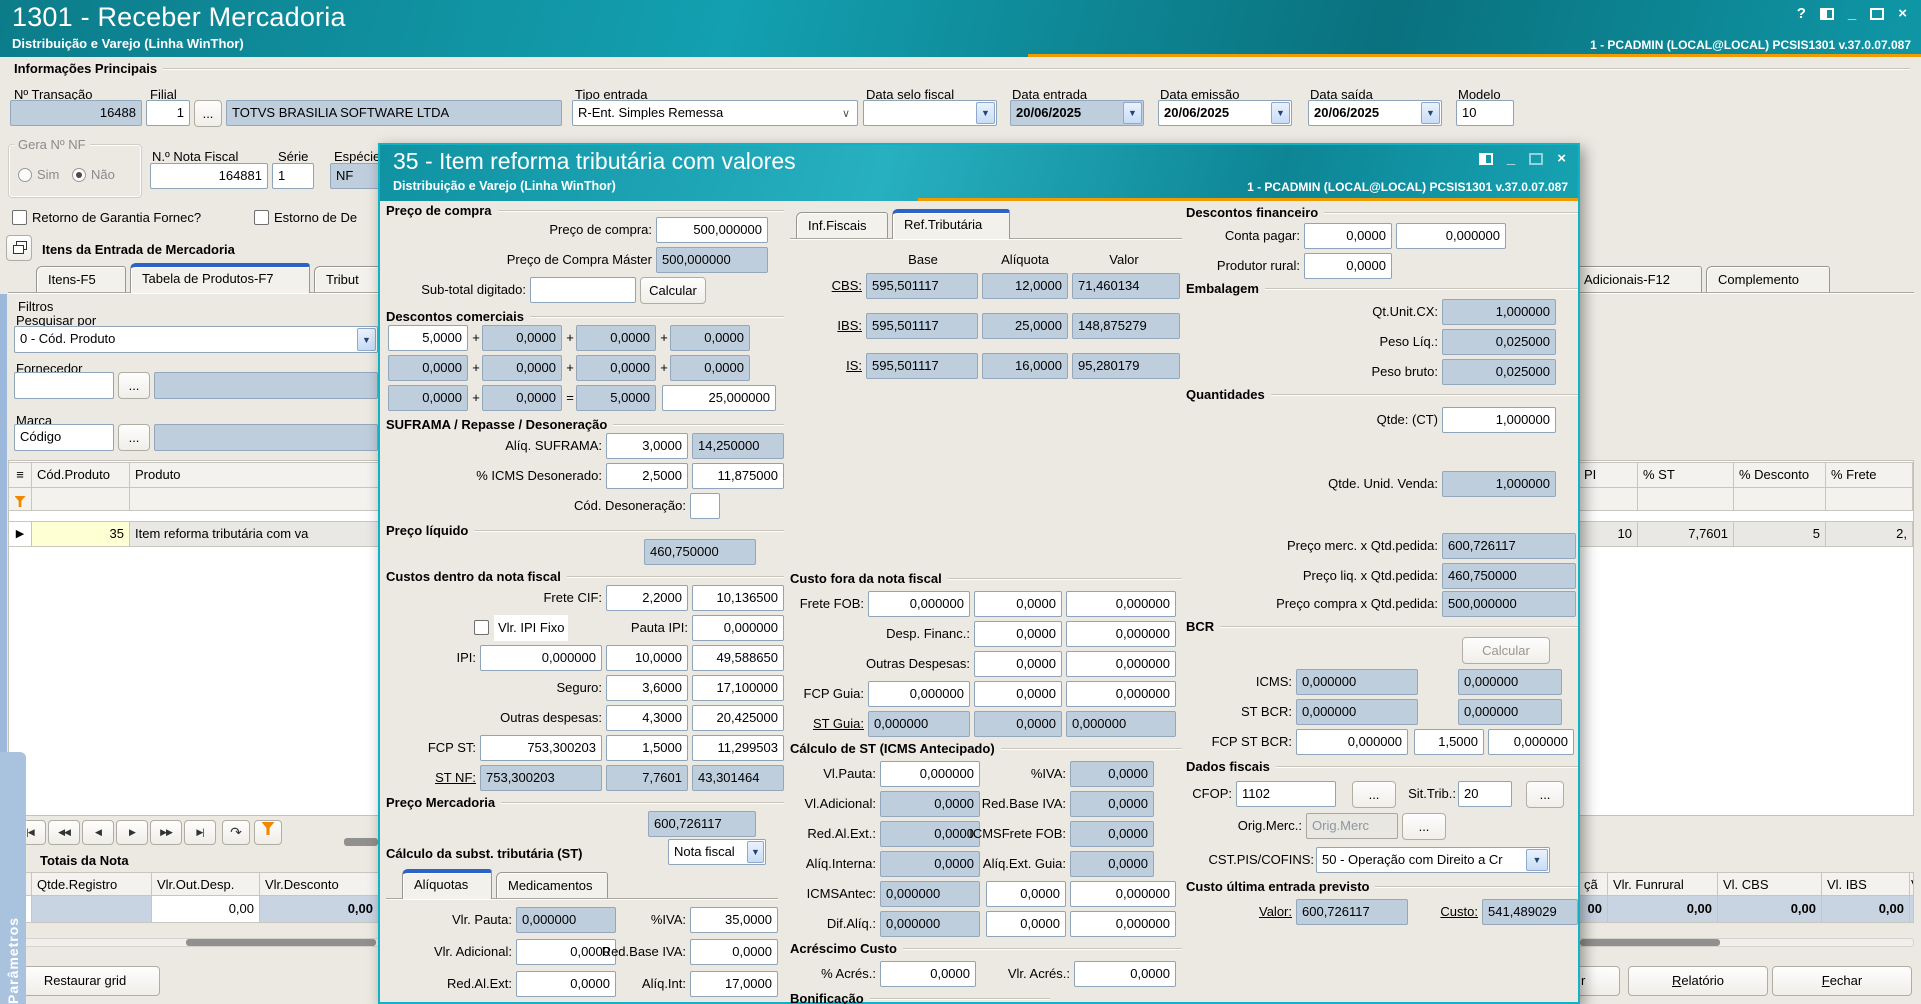 The height and width of the screenshot is (1004, 1921). What do you see at coordinates (738, 748) in the screenshot?
I see `fcp-st-valor: 11,299503` at bounding box center [738, 748].